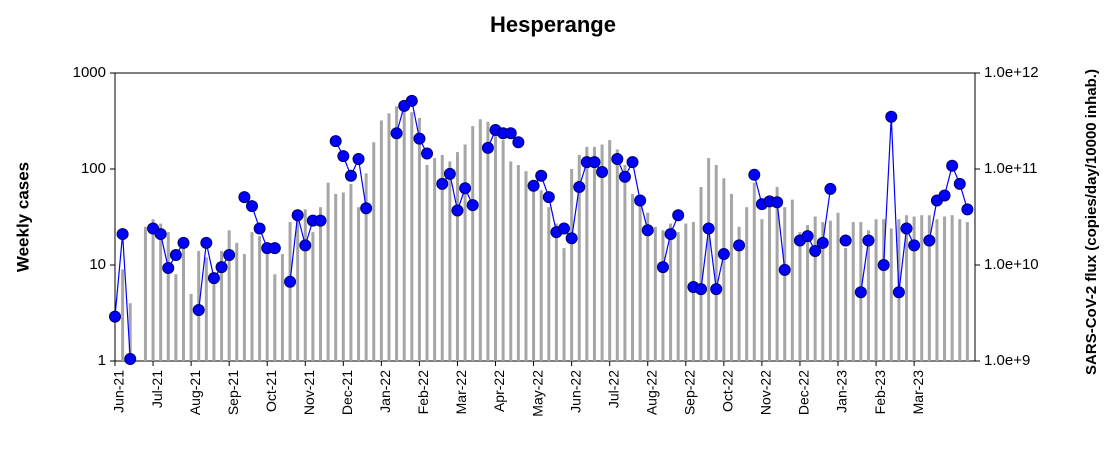 Image resolution: width=1109 pixels, height=457 pixels. What do you see at coordinates (89, 72) in the screenshot?
I see `y-tick-label: 1000` at bounding box center [89, 72].